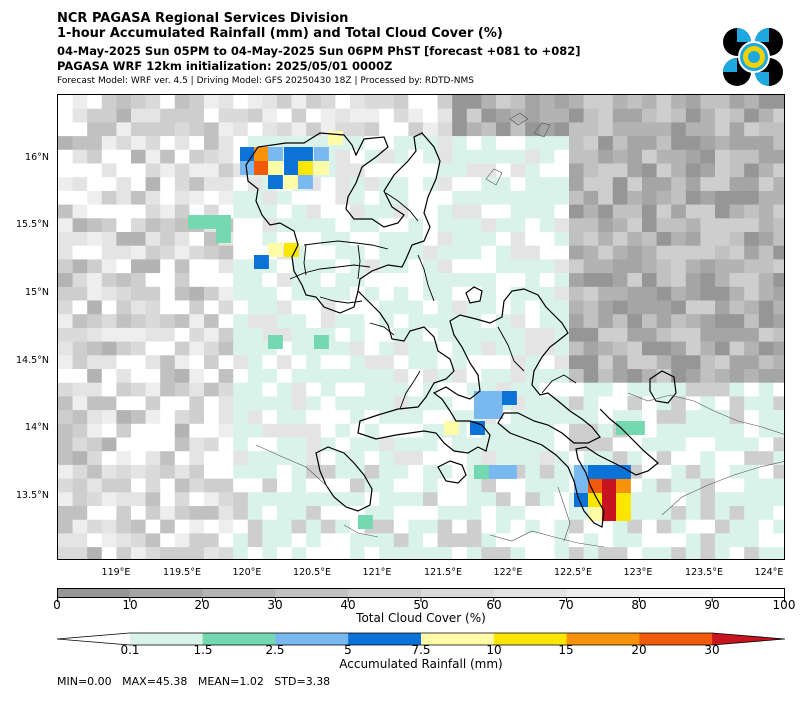  I want to click on cloud-tick-90: 90, so click(712, 605).